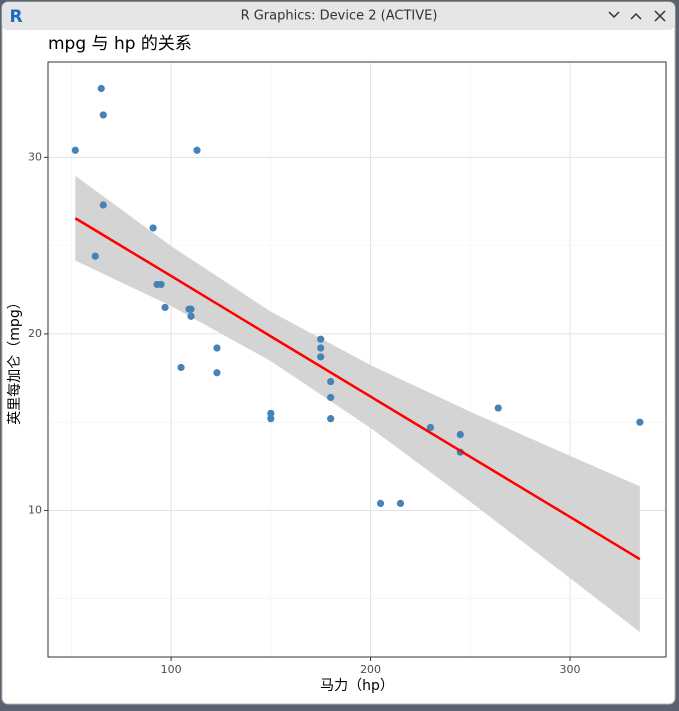 Image resolution: width=679 pixels, height=711 pixels. What do you see at coordinates (570, 669) in the screenshot?
I see `x-tick-label: 300` at bounding box center [570, 669].